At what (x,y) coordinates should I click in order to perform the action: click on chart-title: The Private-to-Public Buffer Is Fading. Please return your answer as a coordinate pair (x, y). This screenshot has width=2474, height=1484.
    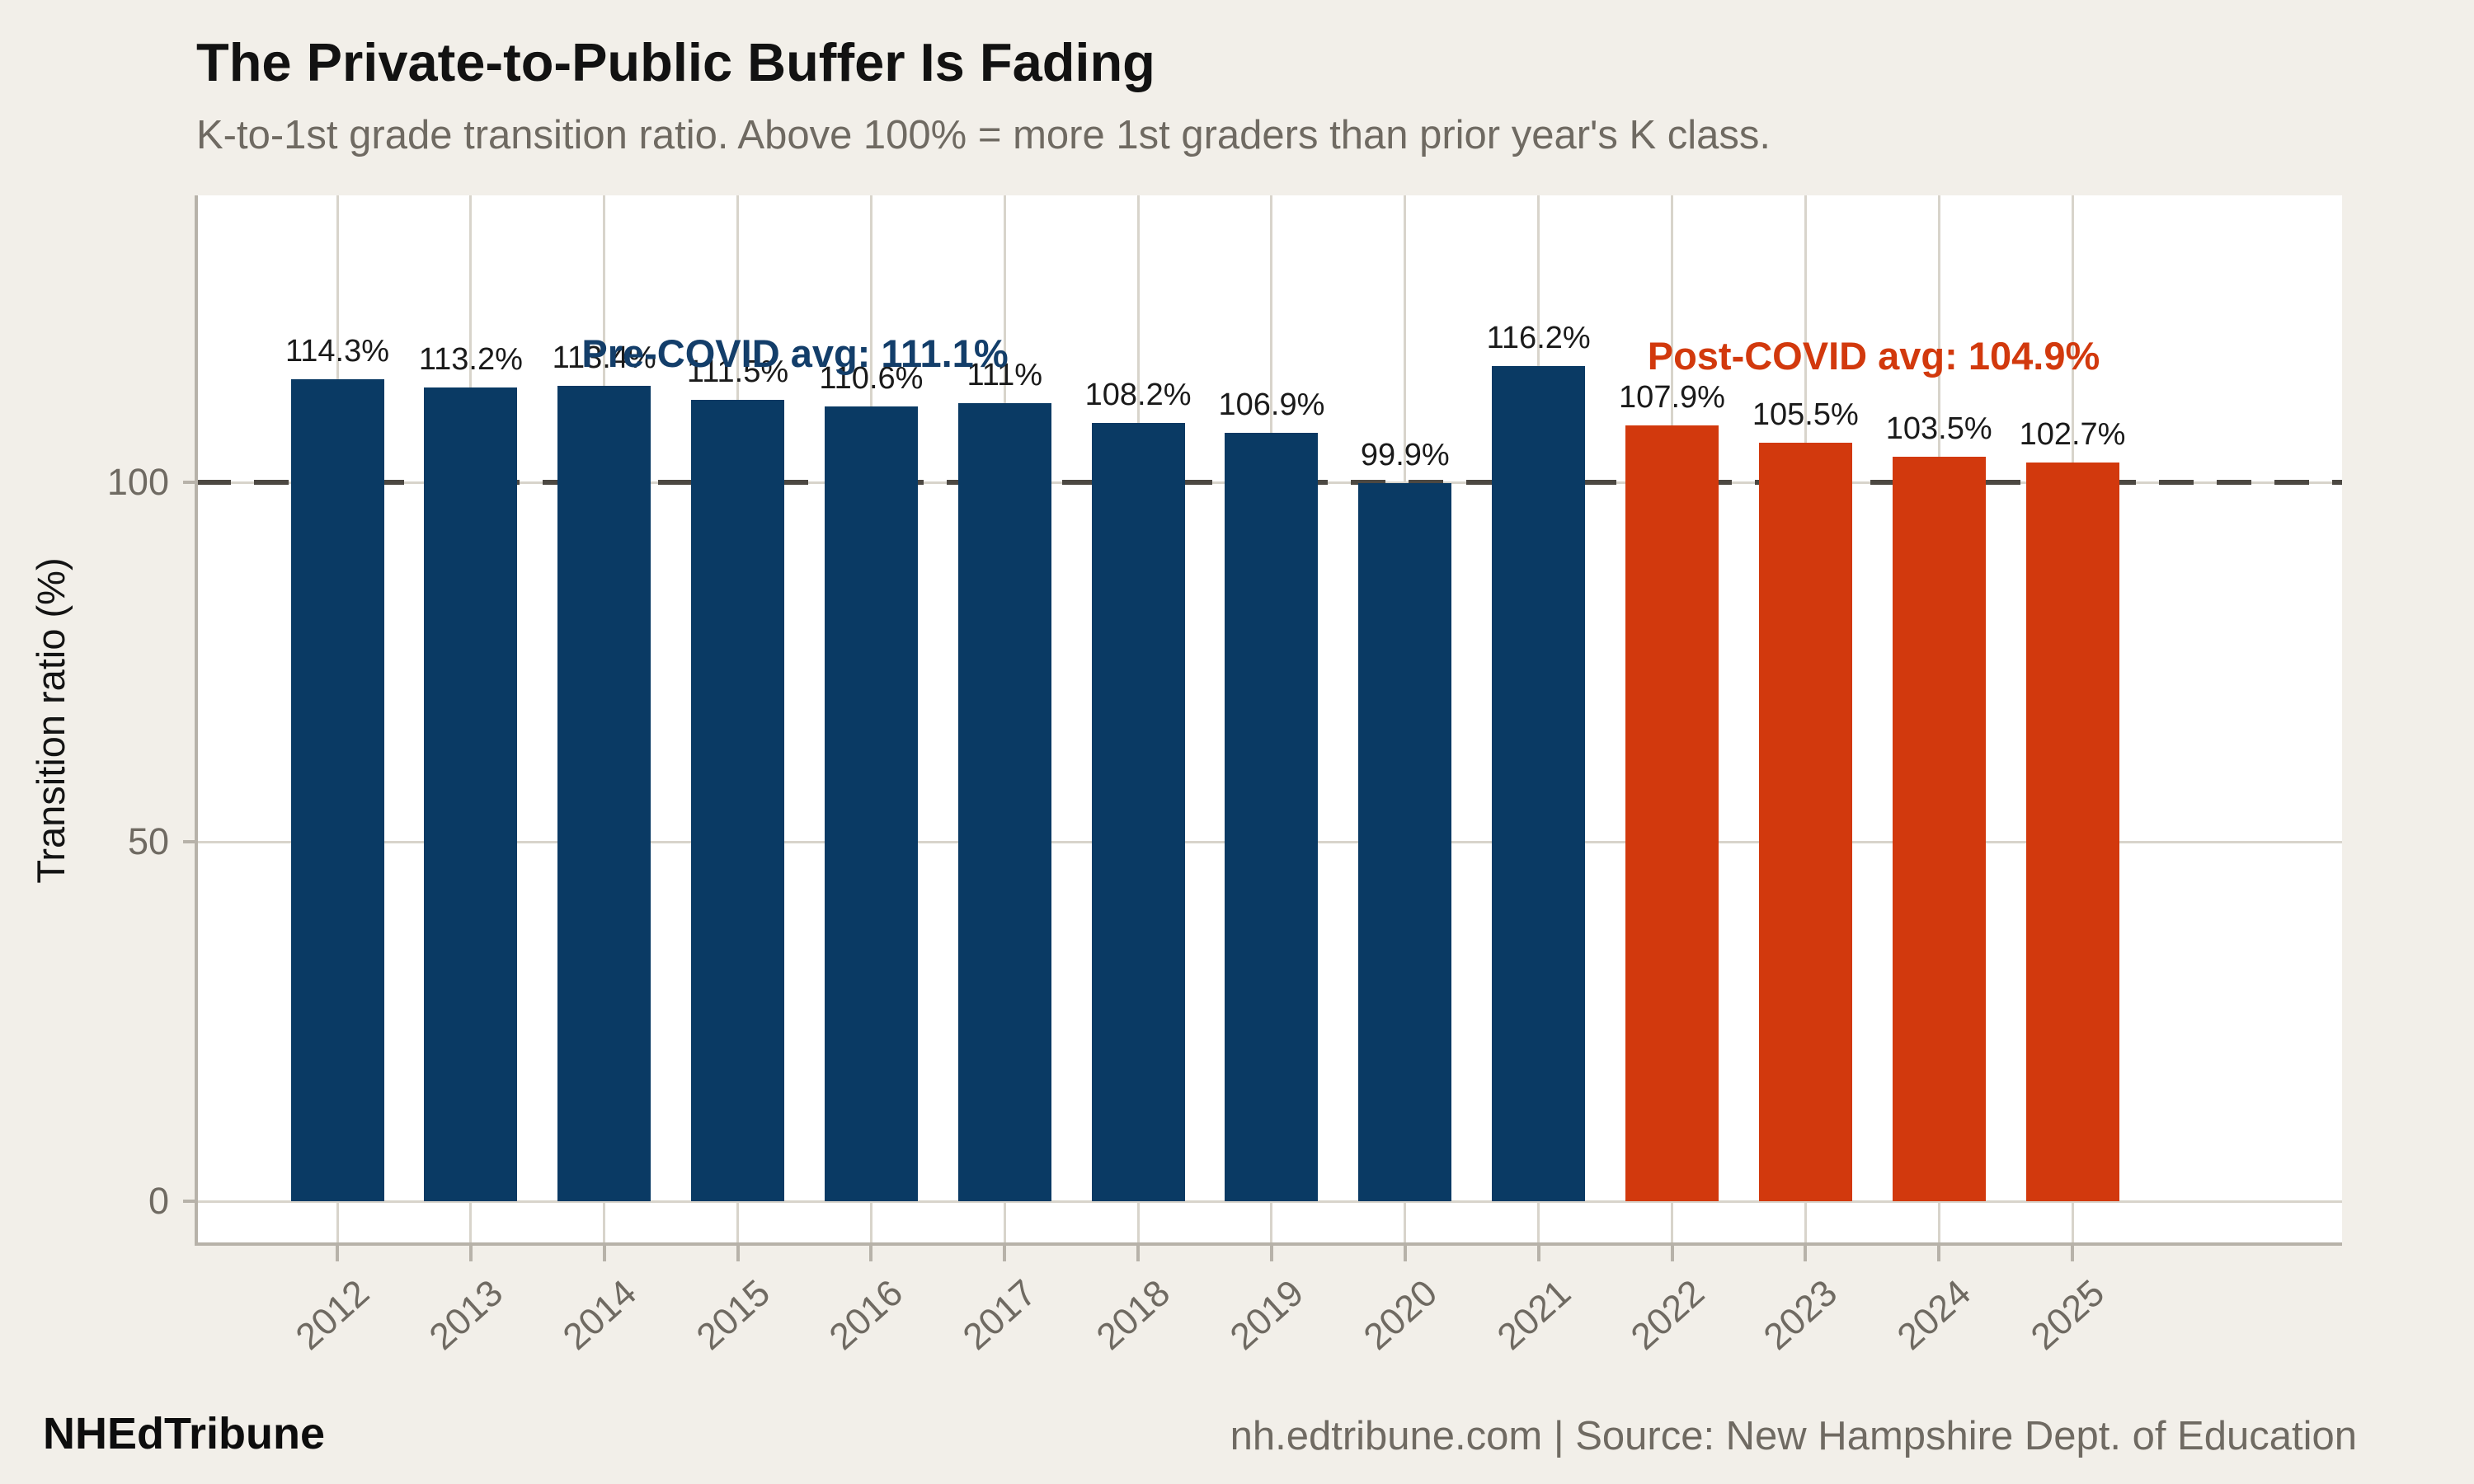
    Looking at the image, I should click on (675, 62).